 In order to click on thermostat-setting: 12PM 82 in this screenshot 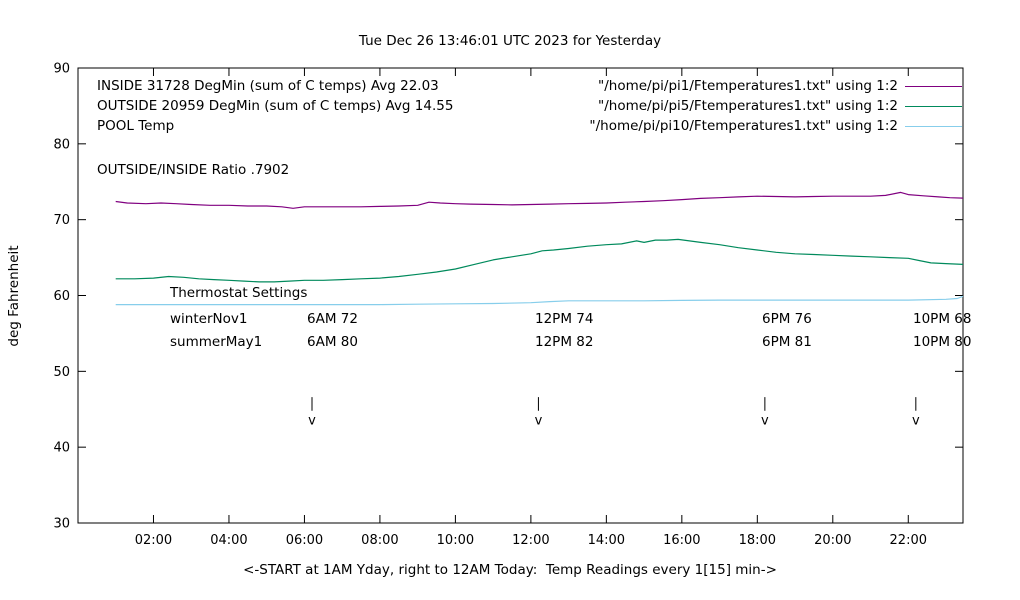, I will do `click(564, 342)`.